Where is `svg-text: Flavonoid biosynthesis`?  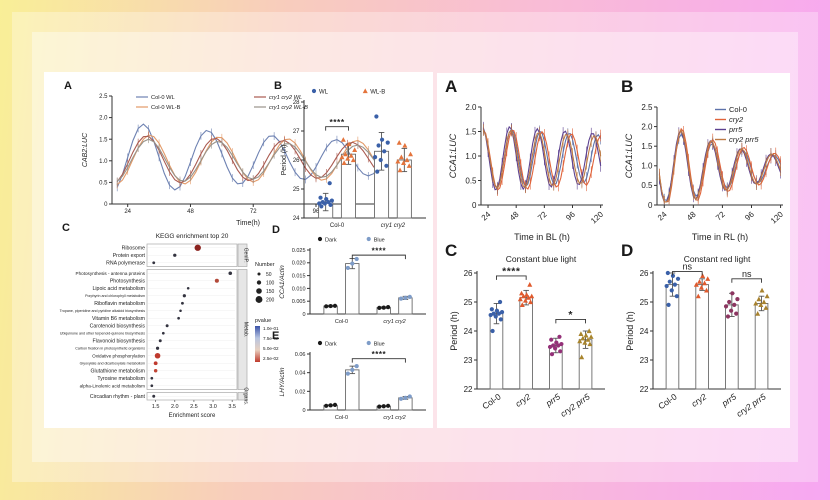 svg-text: Flavonoid biosynthesis is located at coordinates (119, 342).